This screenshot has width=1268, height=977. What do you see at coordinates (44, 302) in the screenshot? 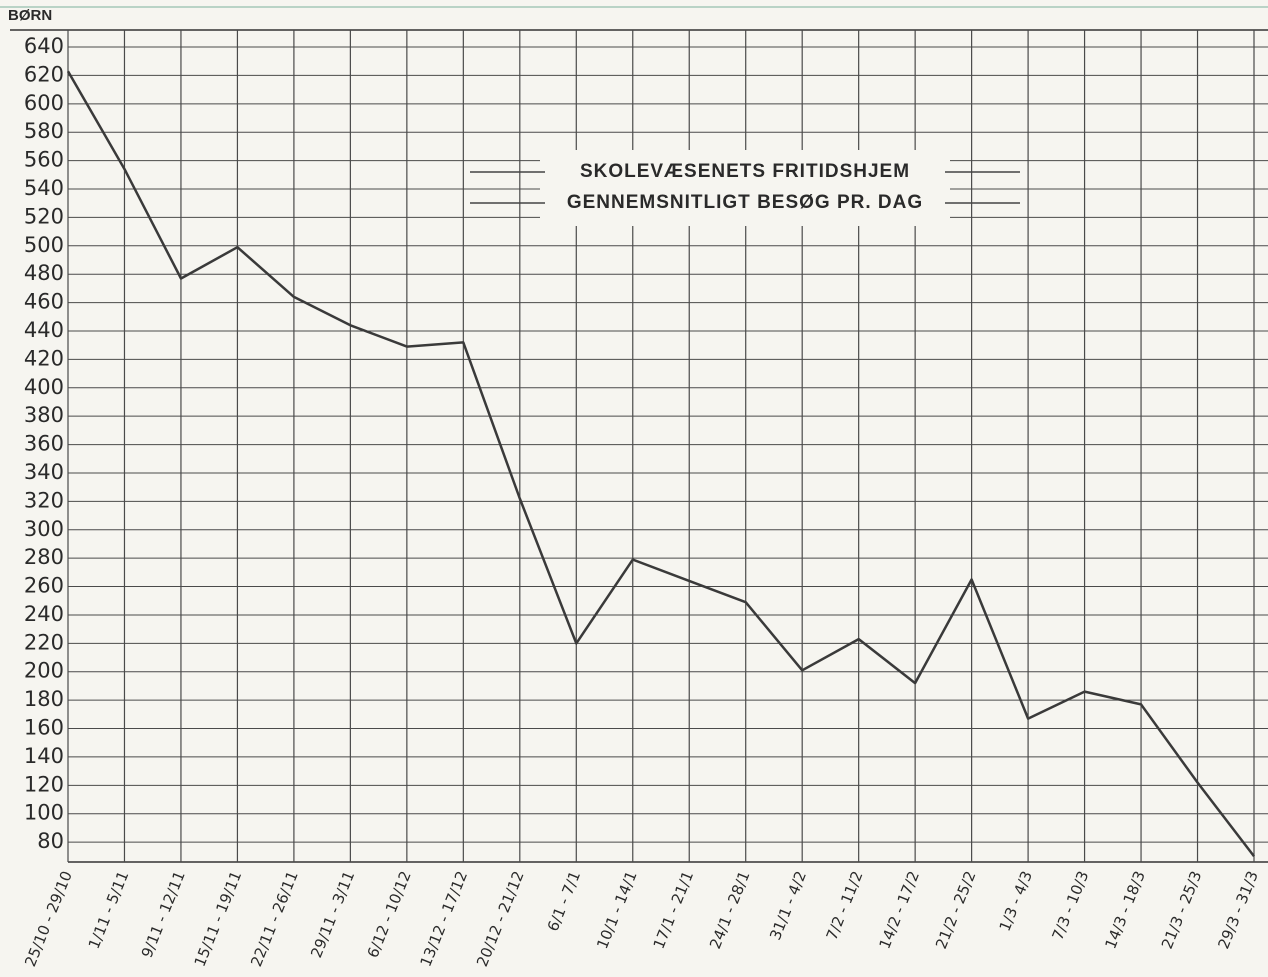
I see `y-tick-label: 460` at bounding box center [44, 302].